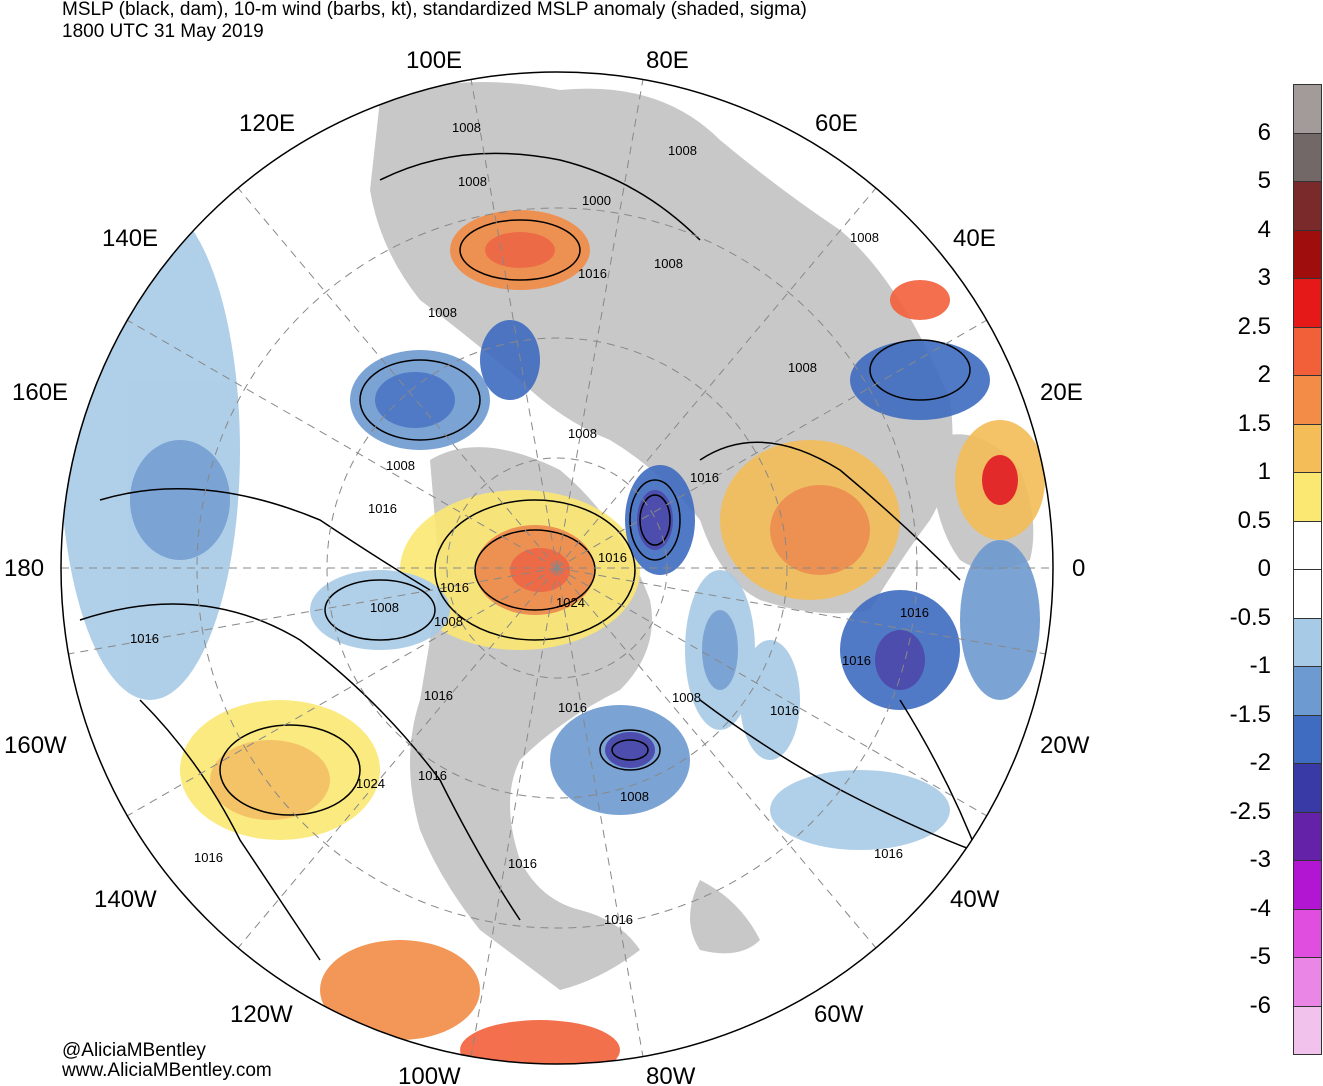  Describe the element at coordinates (134, 1050) in the screenshot. I see `credit-handle: @AliciaMBentley` at that location.